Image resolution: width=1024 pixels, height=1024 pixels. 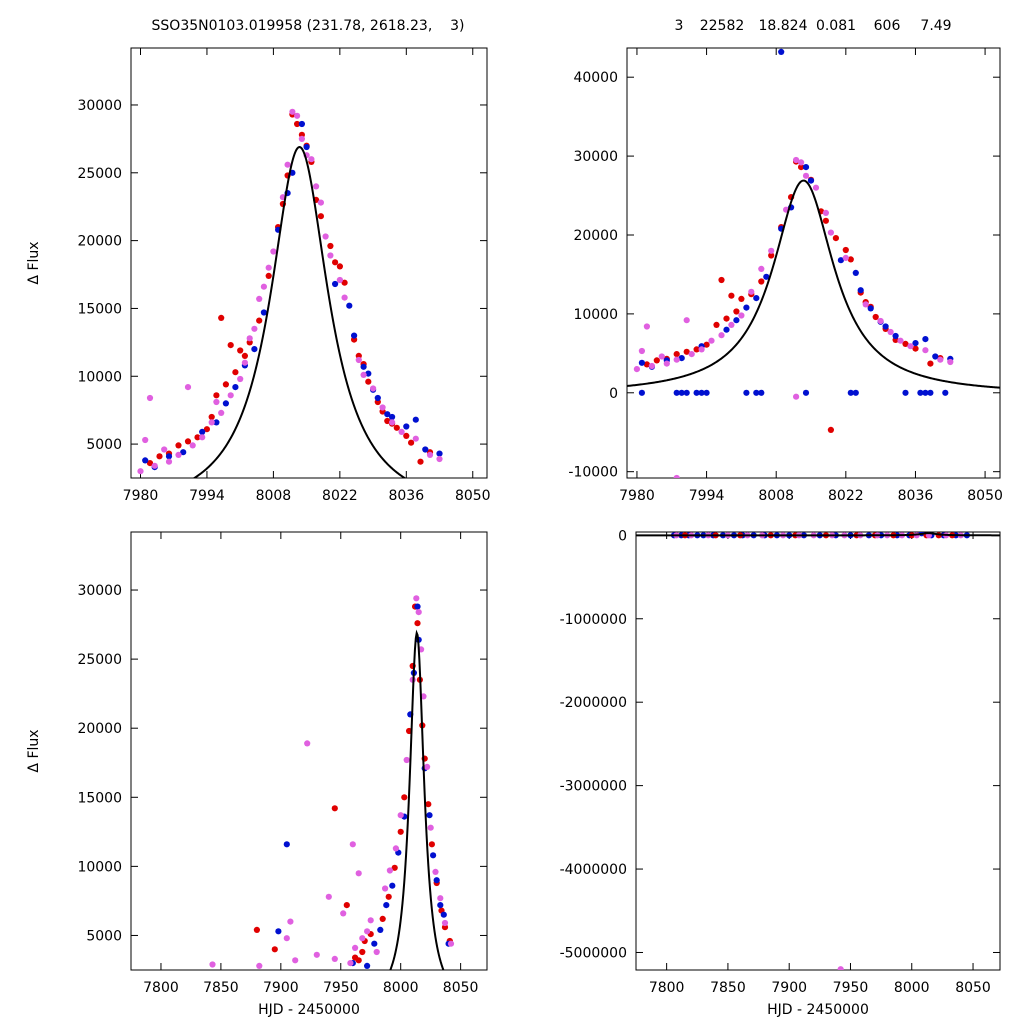 I want to click on model-fit-curve, so click(x=299, y=312).